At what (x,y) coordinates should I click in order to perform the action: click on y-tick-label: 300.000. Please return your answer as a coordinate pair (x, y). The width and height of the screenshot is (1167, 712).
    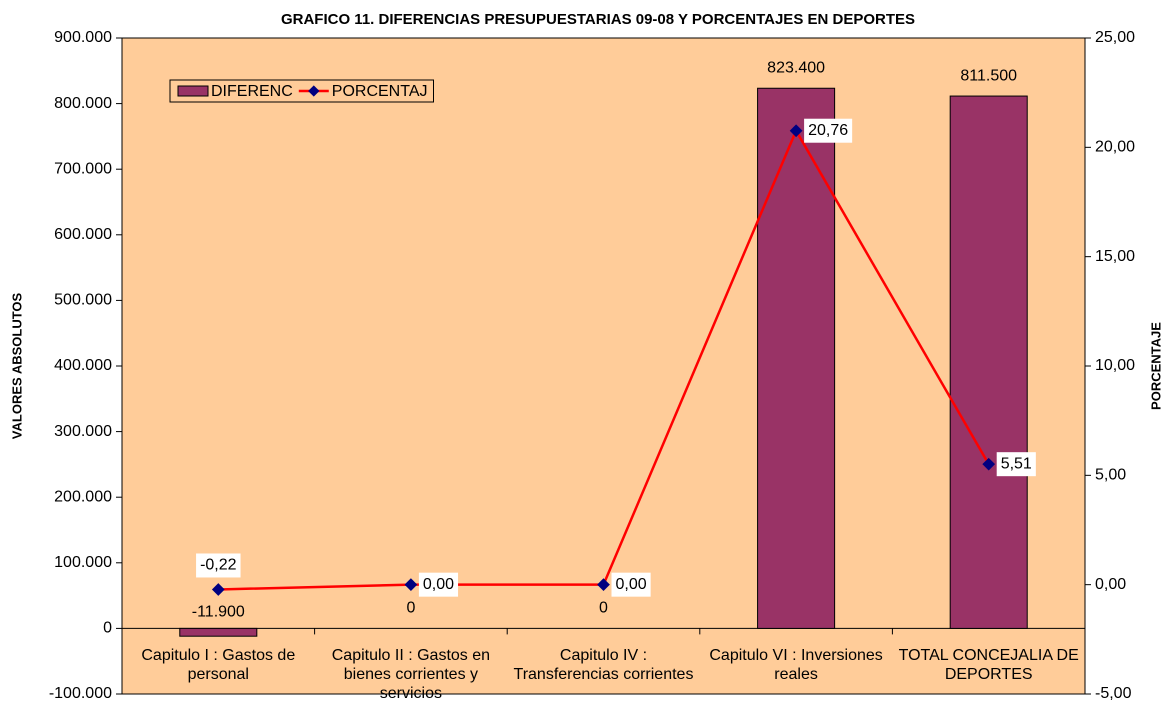
    Looking at the image, I should click on (83, 431).